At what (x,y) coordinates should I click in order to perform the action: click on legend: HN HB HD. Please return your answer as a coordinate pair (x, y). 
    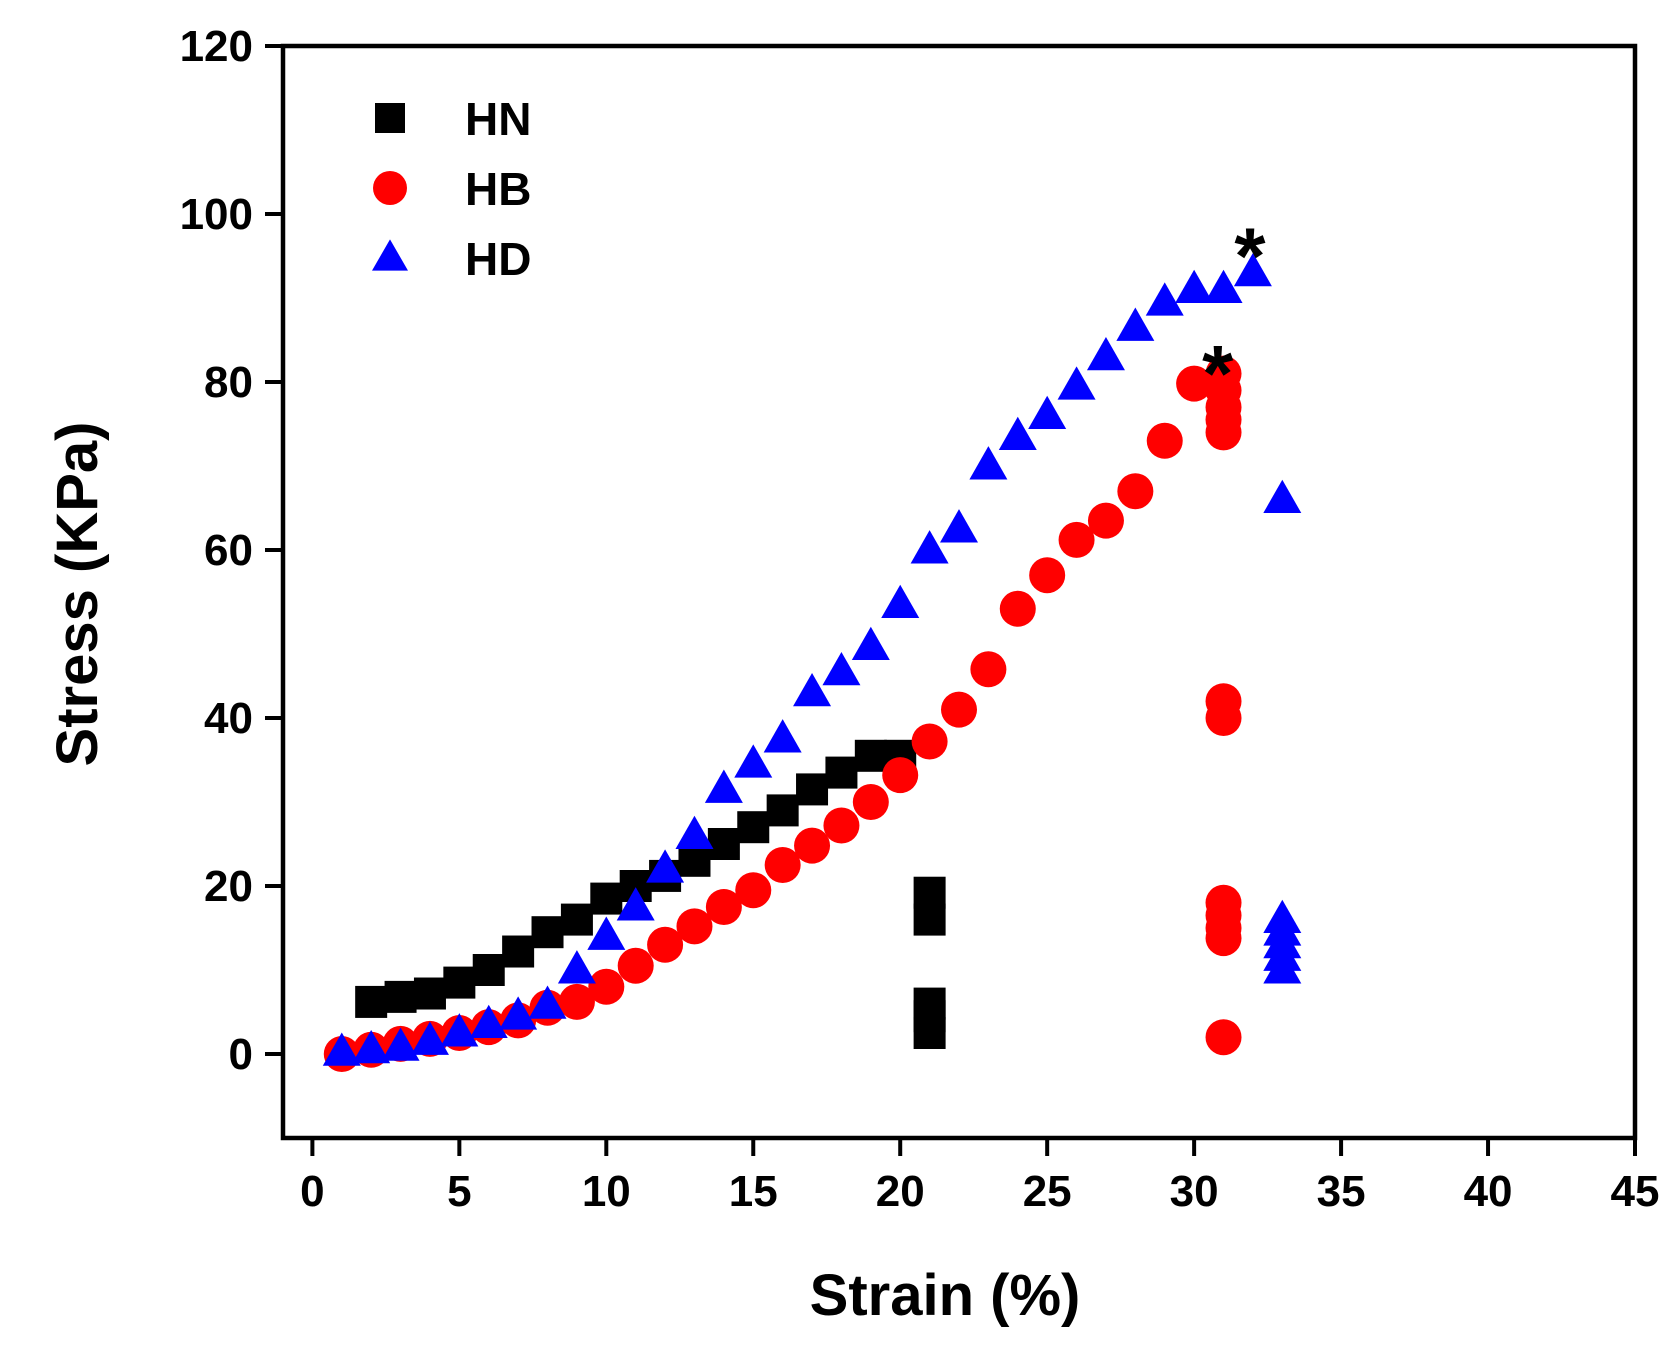
    Looking at the image, I should click on (451, 189).